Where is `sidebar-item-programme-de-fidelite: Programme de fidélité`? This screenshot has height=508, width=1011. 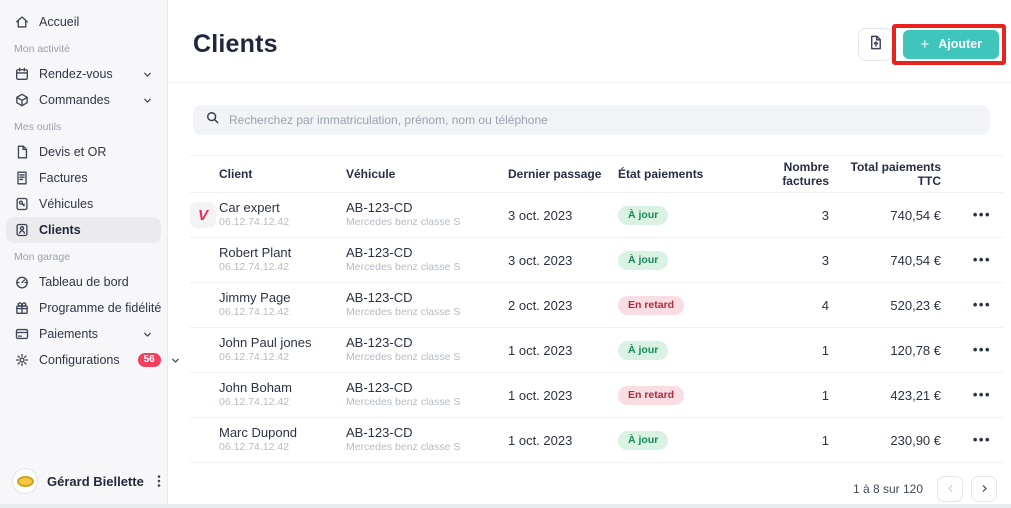
sidebar-item-programme-de-fidelite: Programme de fidélité is located at coordinates (83, 308).